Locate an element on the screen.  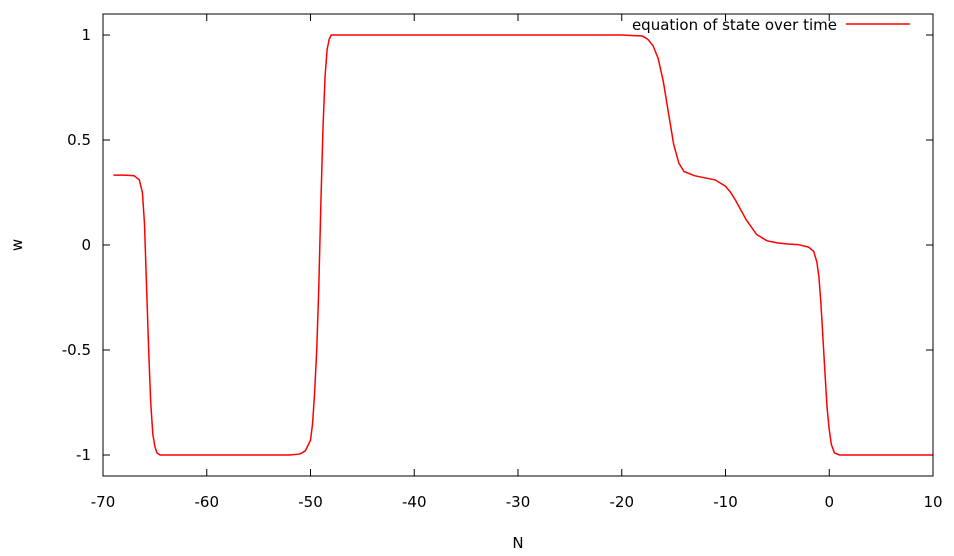
y-tick-label: 1 is located at coordinates (86, 35).